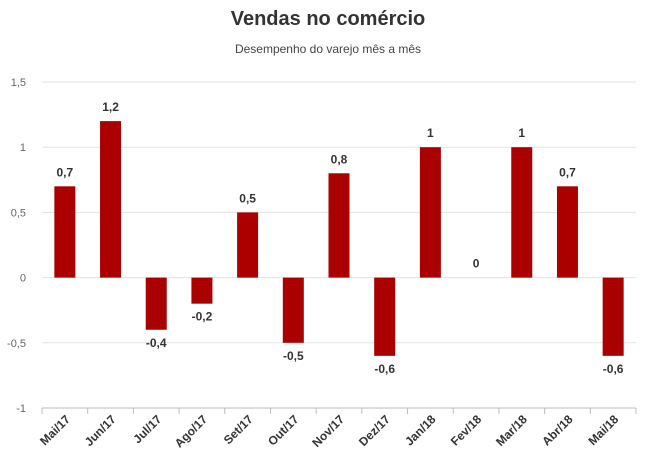 The height and width of the screenshot is (471, 656). Describe the element at coordinates (511, 430) in the screenshot. I see `x-tick-label: Mar/18` at that location.